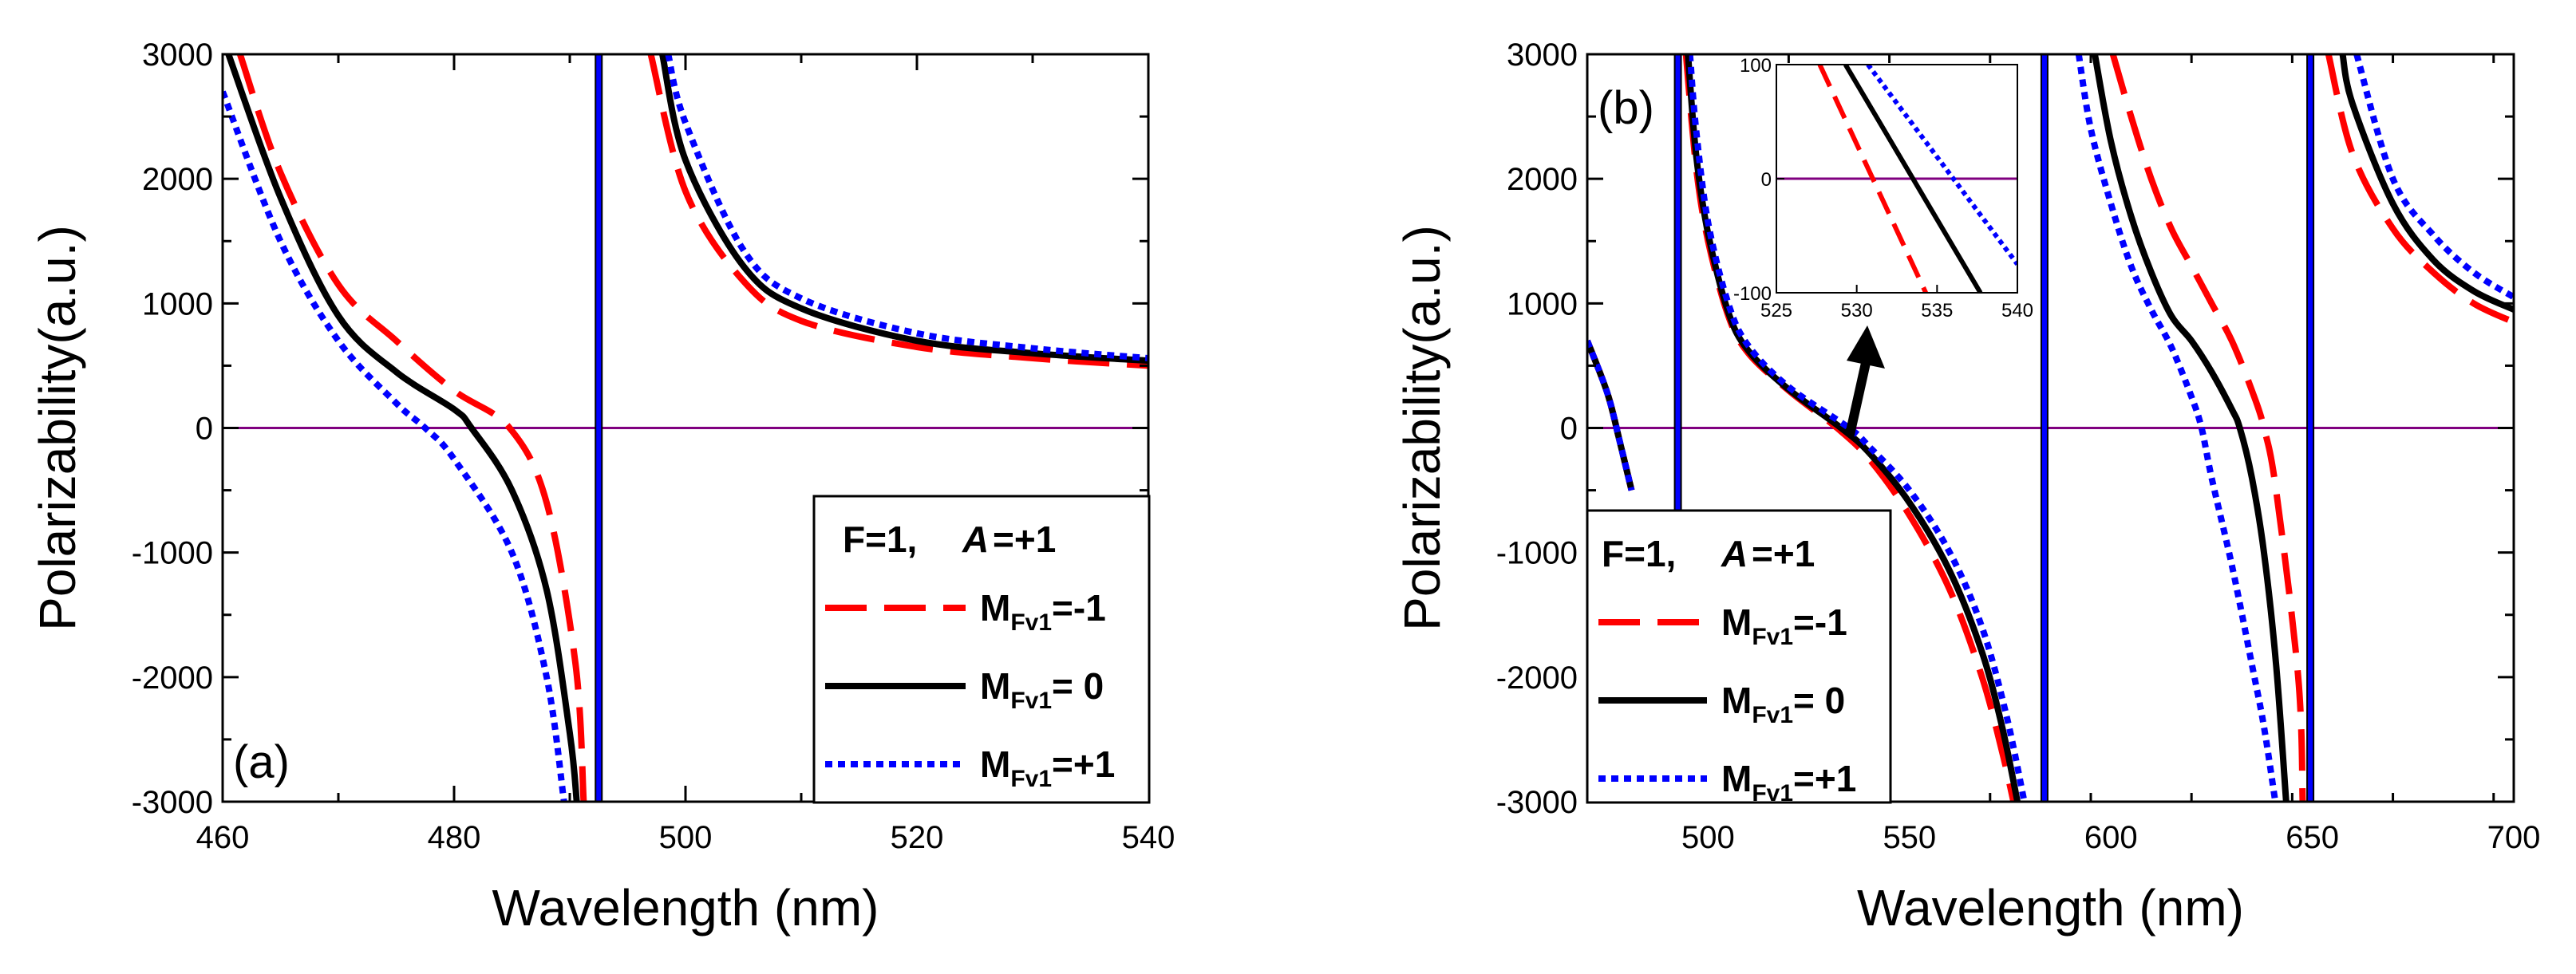  I want to click on inset-series-group, so click(1917, 179).